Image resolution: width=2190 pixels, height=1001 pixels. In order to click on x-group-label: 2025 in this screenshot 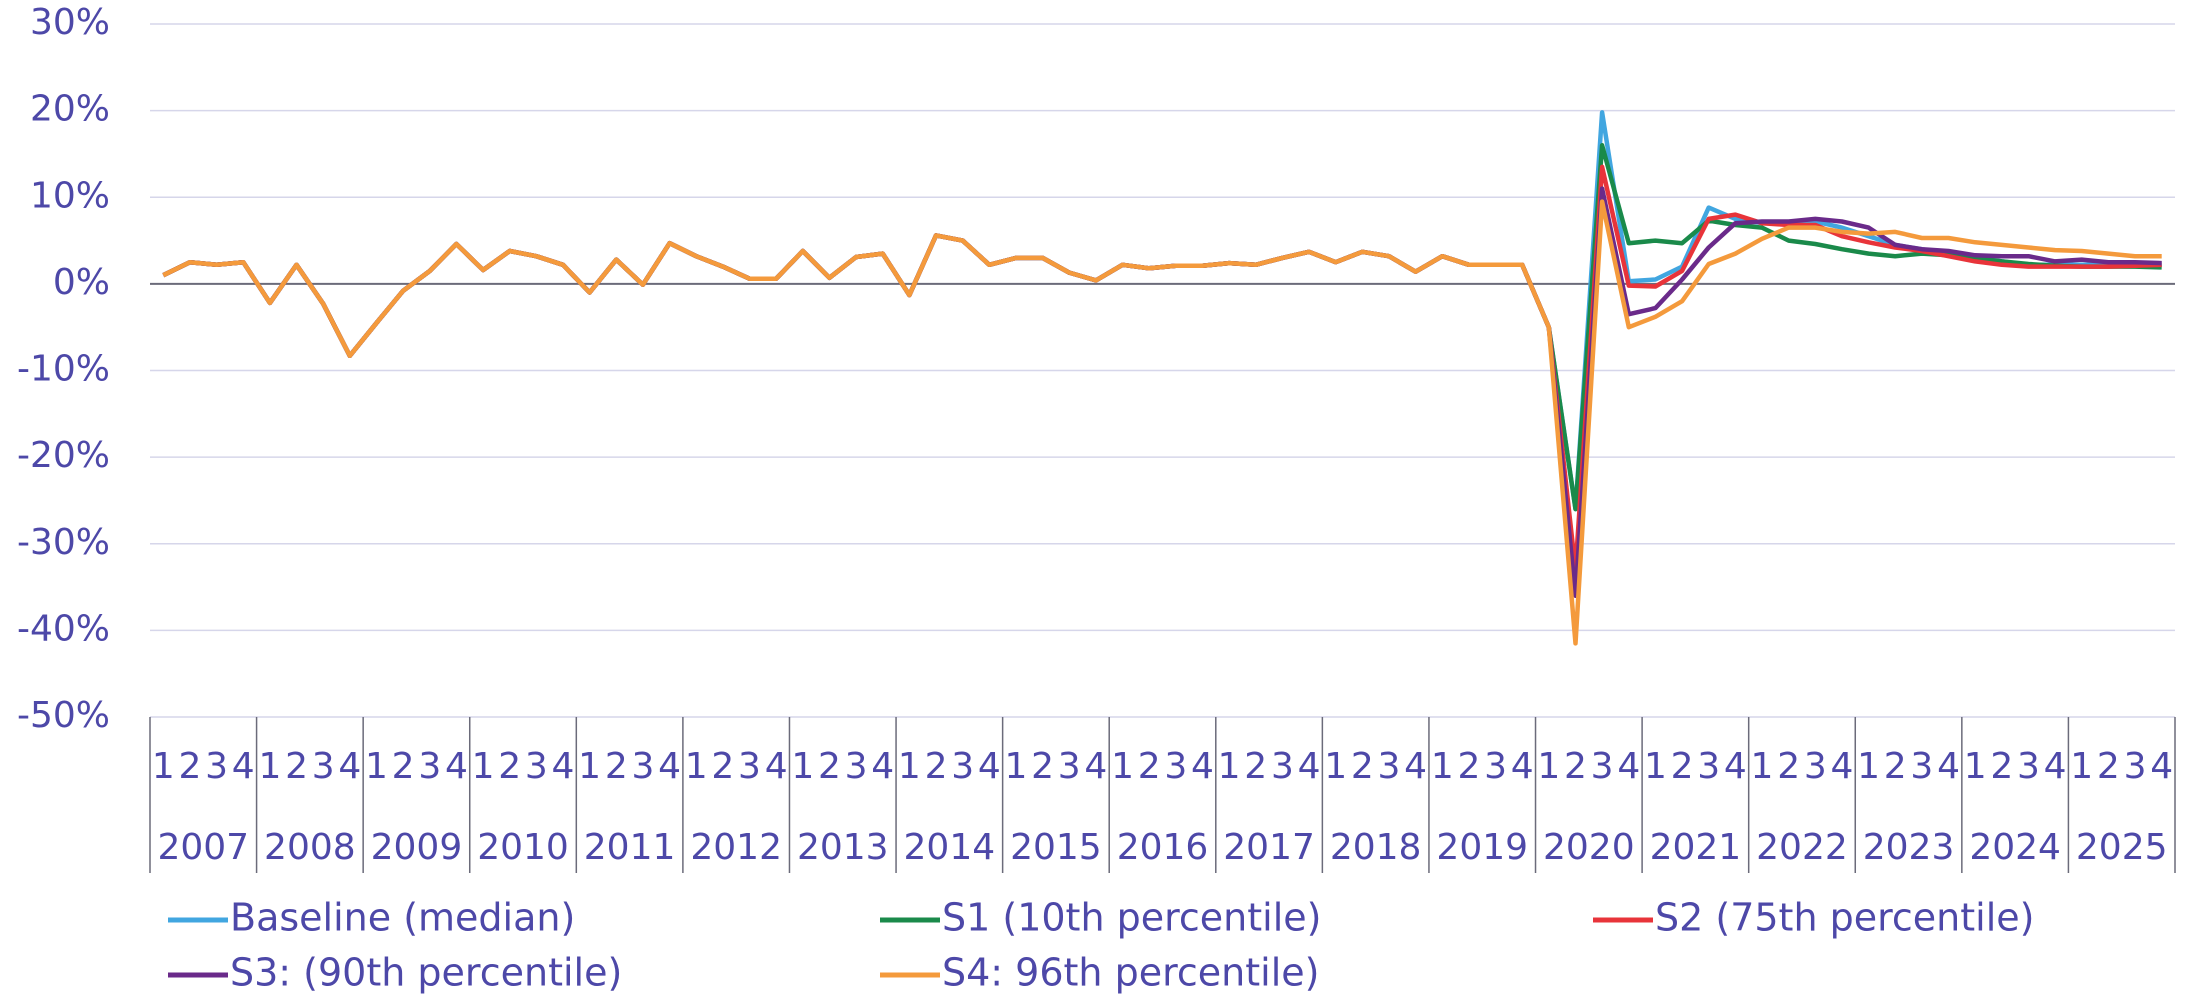, I will do `click(2122, 847)`.